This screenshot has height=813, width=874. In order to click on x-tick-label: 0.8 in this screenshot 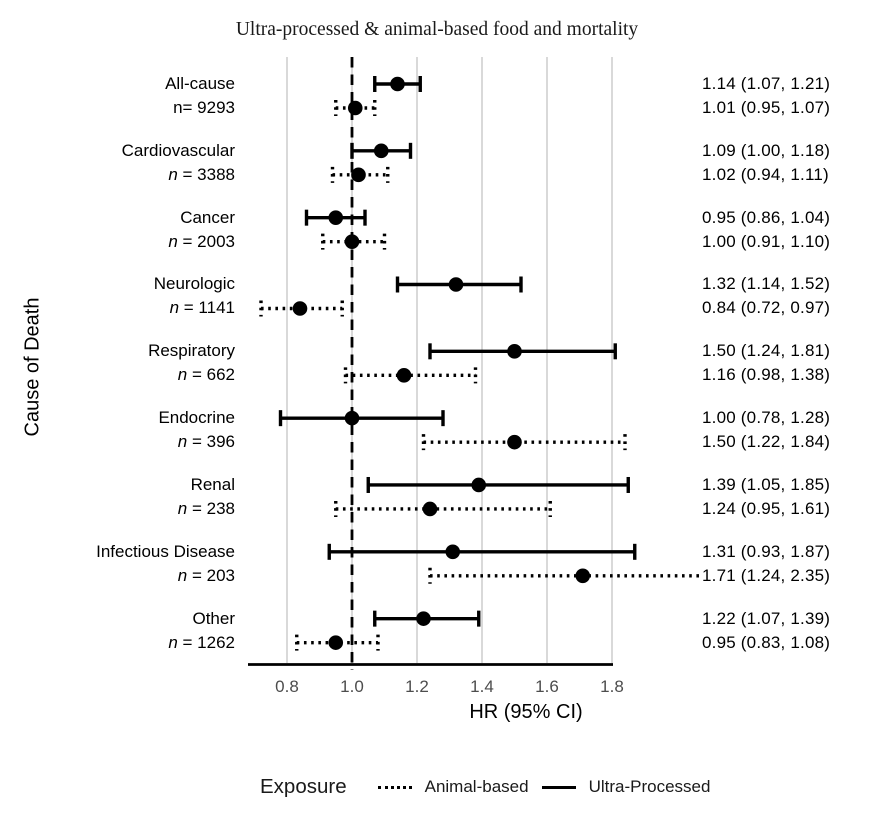, I will do `click(287, 686)`.